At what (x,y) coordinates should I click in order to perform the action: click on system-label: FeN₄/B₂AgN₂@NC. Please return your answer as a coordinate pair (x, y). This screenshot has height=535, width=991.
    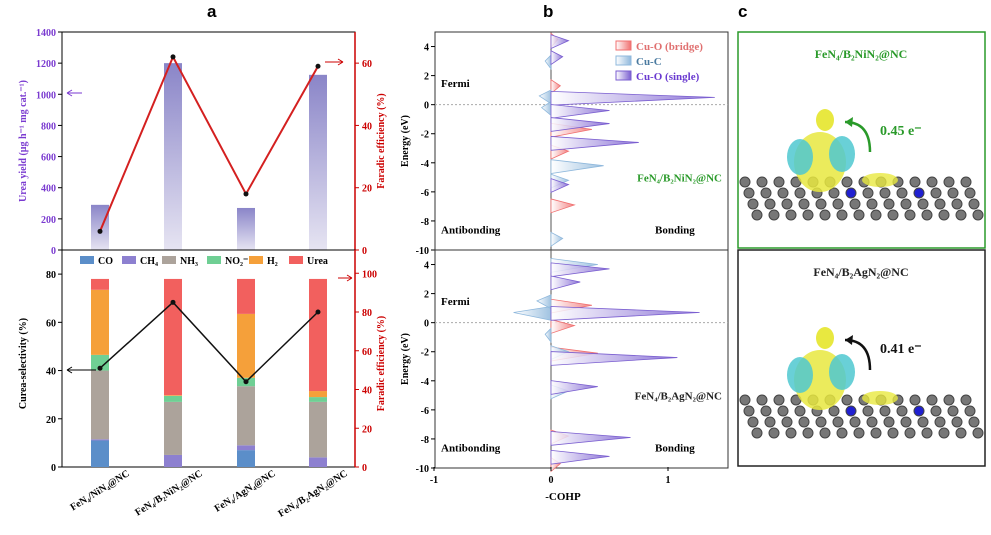
    Looking at the image, I should click on (678, 397).